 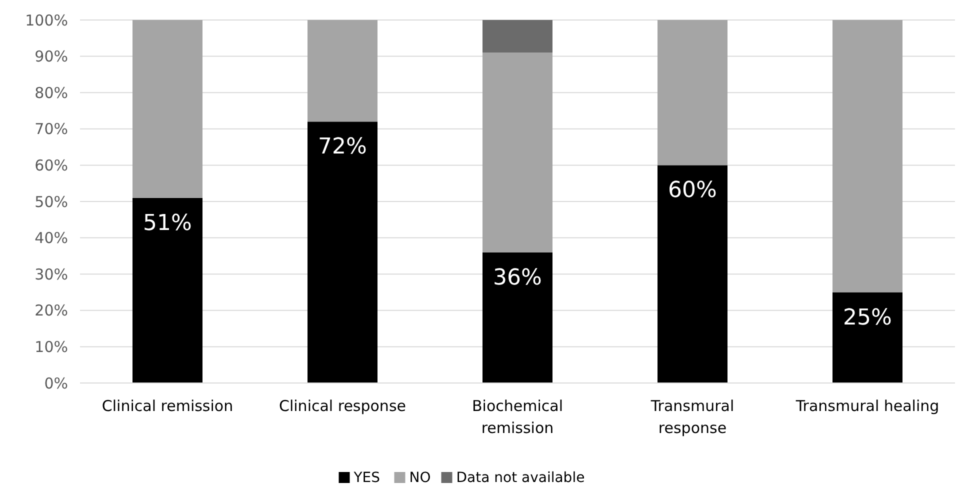 What do you see at coordinates (867, 406) in the screenshot?
I see `x-tick-label: Transmural healing` at bounding box center [867, 406].